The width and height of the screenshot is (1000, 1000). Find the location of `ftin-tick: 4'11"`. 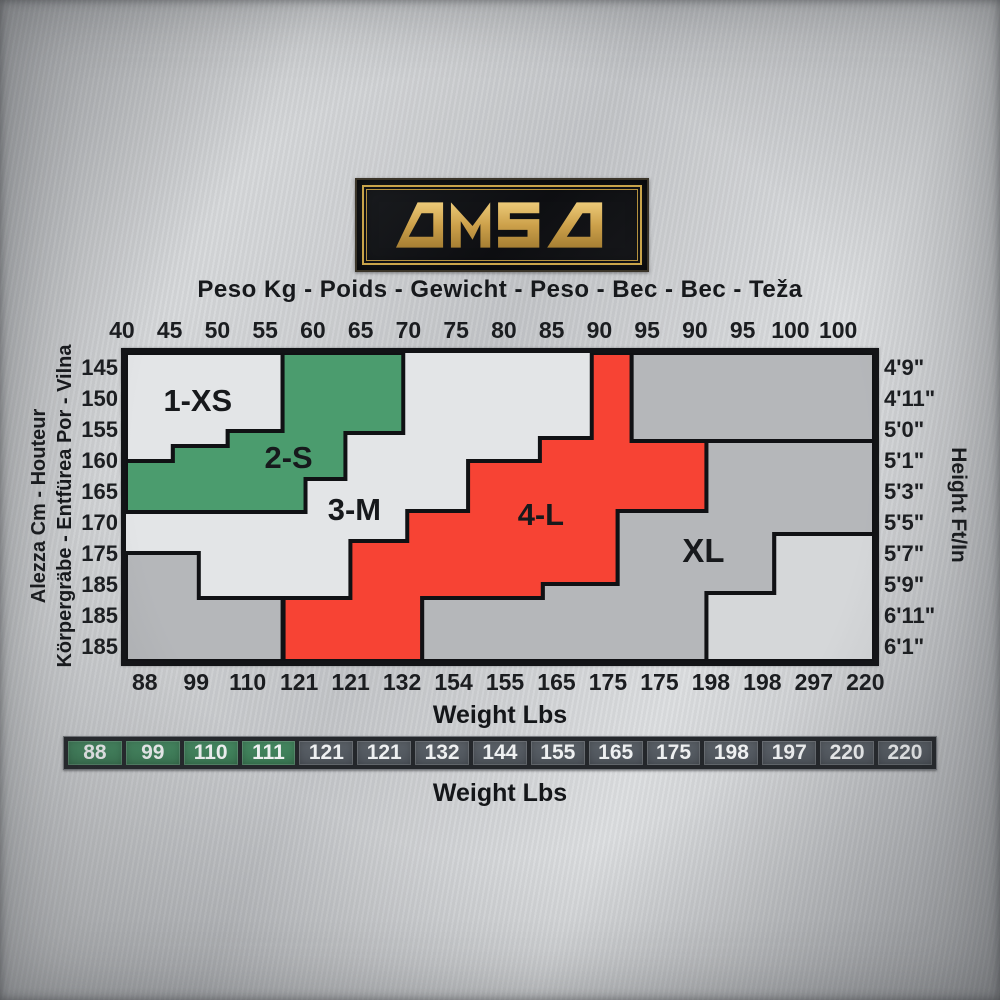

ftin-tick: 4'11" is located at coordinates (910, 398).